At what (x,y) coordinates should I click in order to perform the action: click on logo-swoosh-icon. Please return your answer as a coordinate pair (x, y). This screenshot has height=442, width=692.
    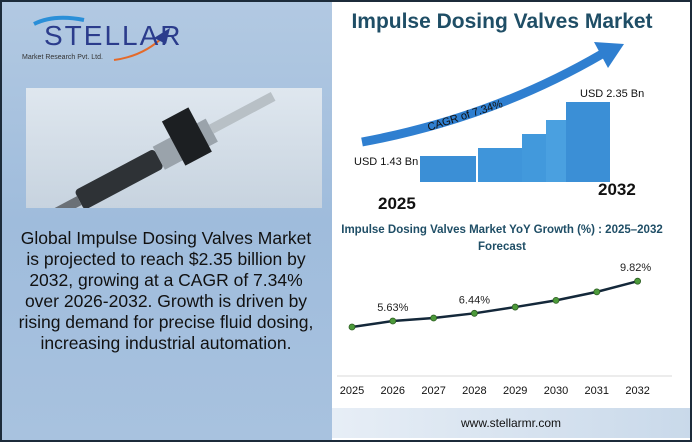
    Looking at the image, I should click on (101, 38).